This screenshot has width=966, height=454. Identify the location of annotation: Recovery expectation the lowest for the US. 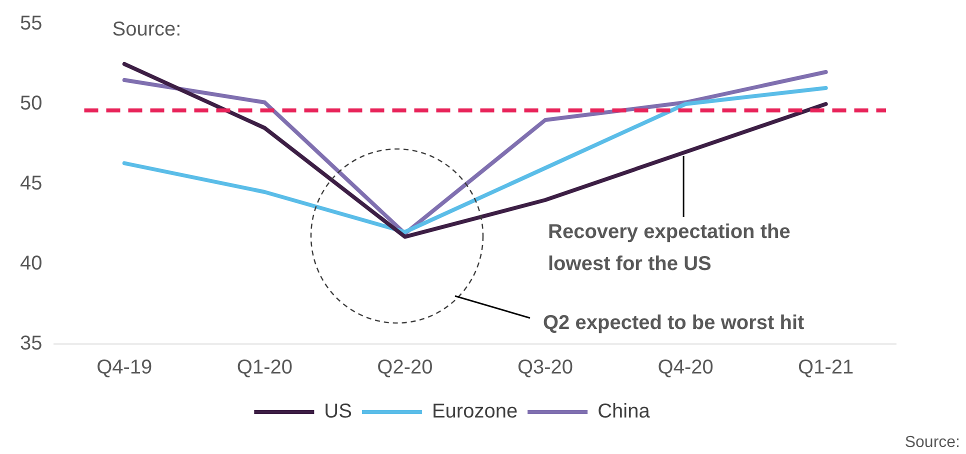
(669, 248).